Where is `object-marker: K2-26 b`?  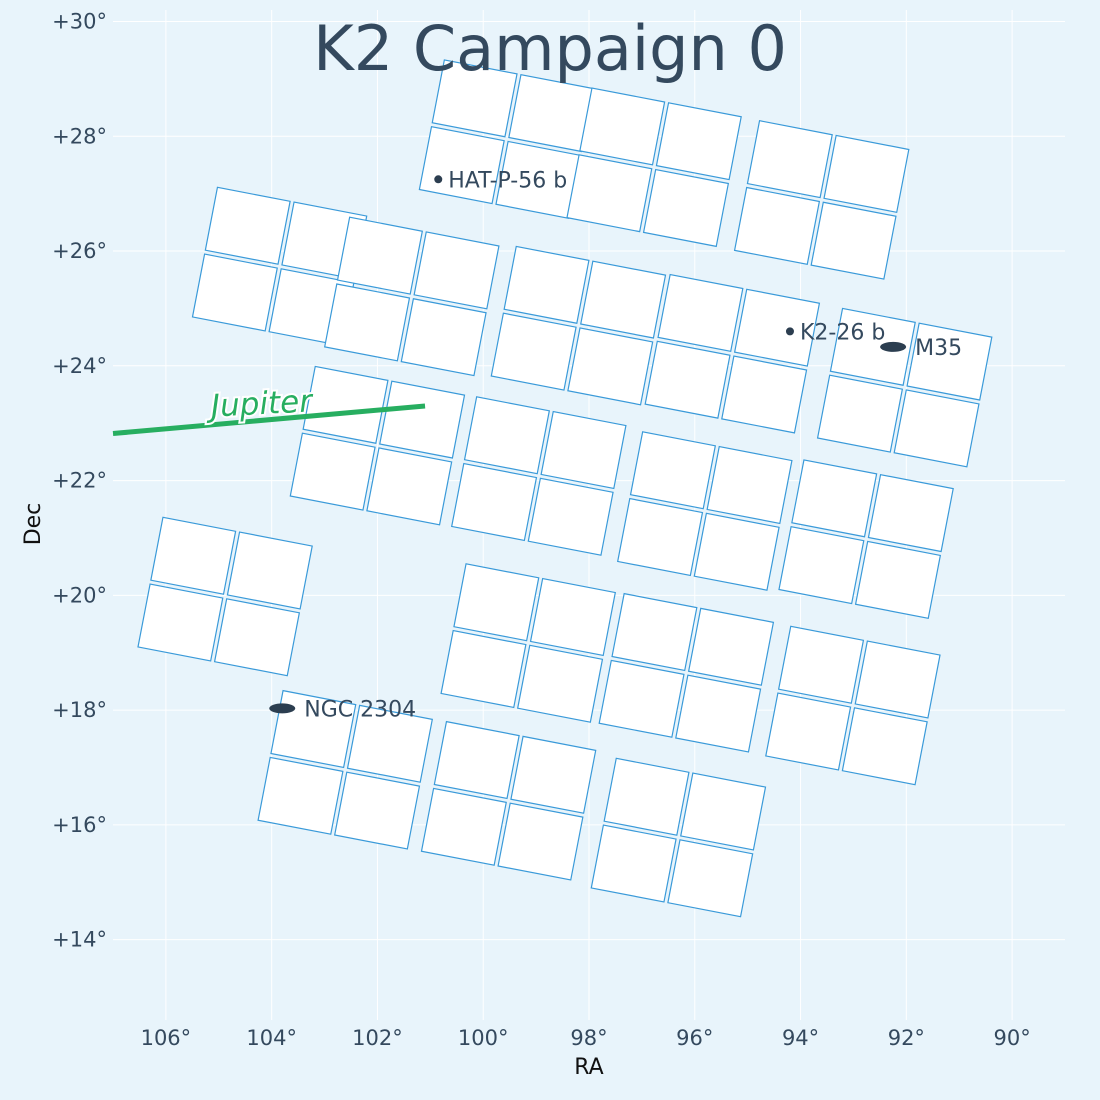
object-marker: K2-26 b is located at coordinates (835, 332).